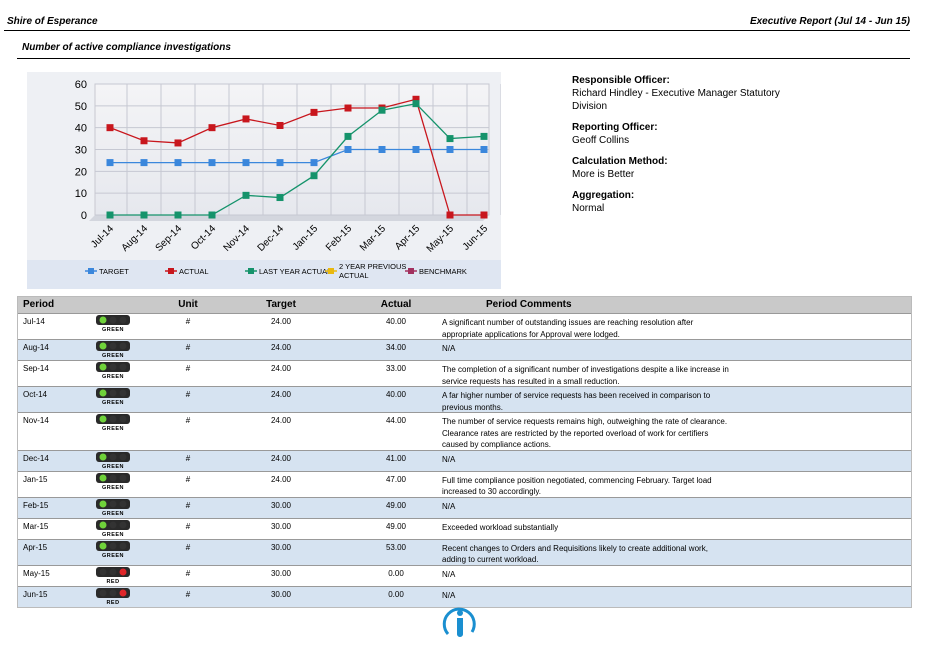 This screenshot has height=657, width=928. I want to click on info-value: Normal, so click(588, 208).